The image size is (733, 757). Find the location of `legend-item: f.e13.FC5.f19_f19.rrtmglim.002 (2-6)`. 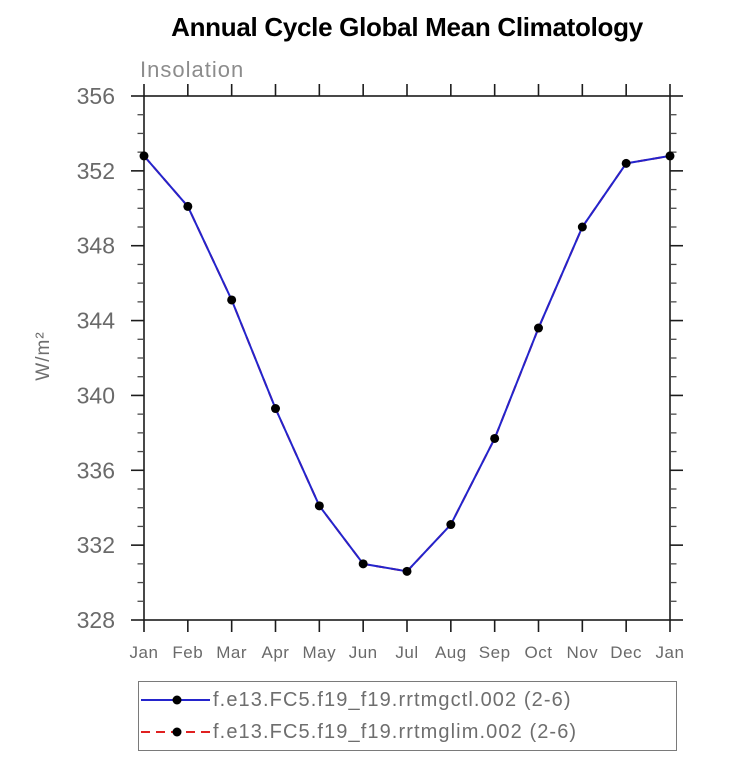

legend-item: f.e13.FC5.f19_f19.rrtmglim.002 (2-6) is located at coordinates (408, 732).